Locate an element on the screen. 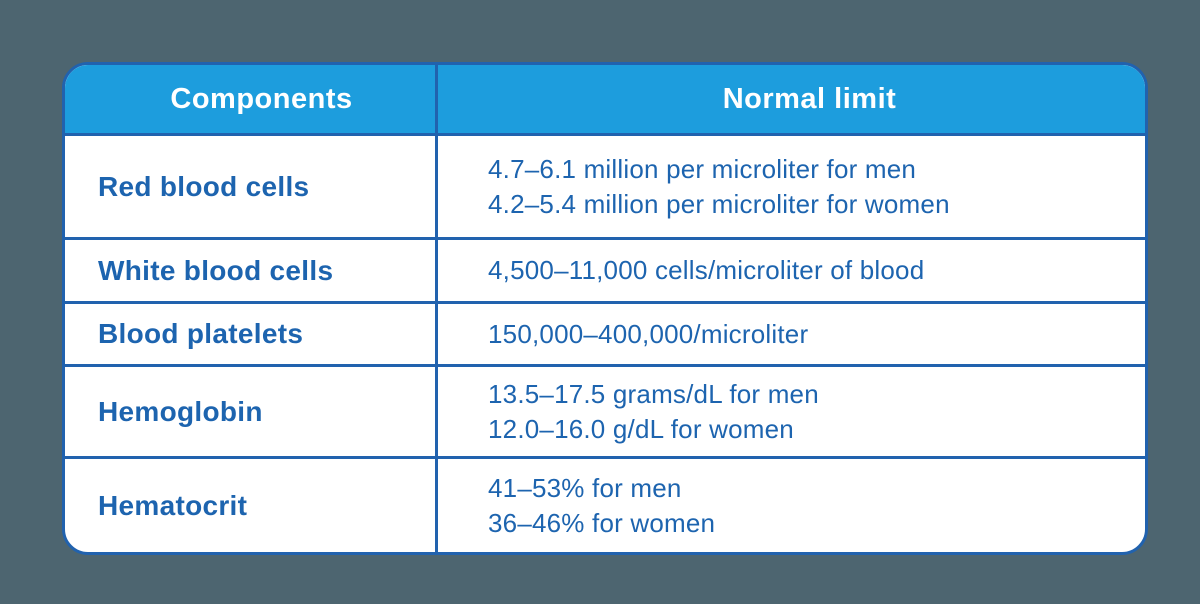 This screenshot has height=604, width=1200. normal-limit-cell: 41–53% for men 36–46% for women is located at coordinates (790, 505).